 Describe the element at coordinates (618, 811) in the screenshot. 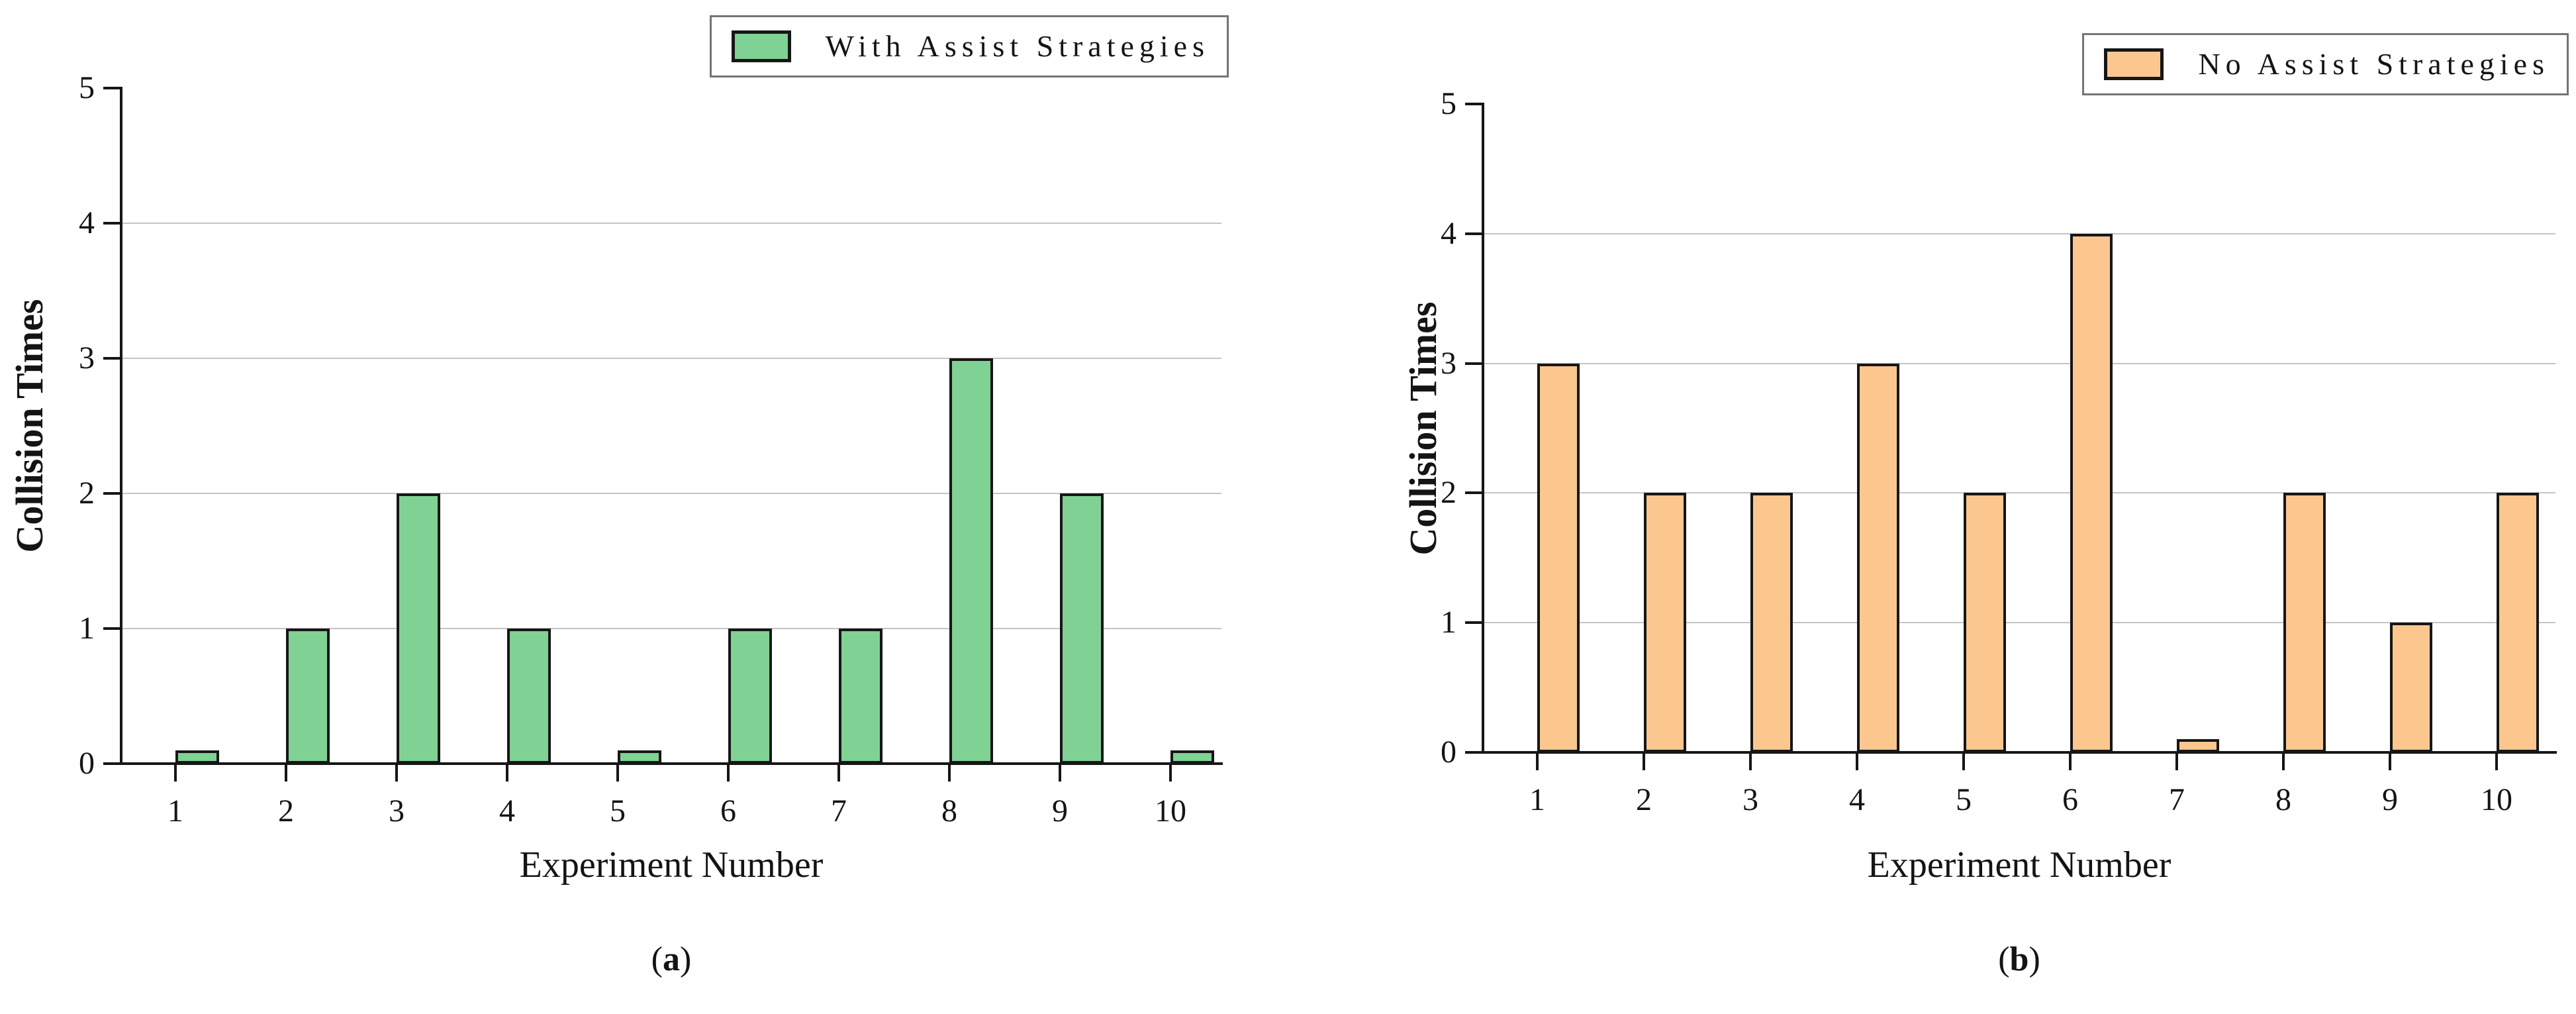

I see `x-tick-label-5: 5` at that location.